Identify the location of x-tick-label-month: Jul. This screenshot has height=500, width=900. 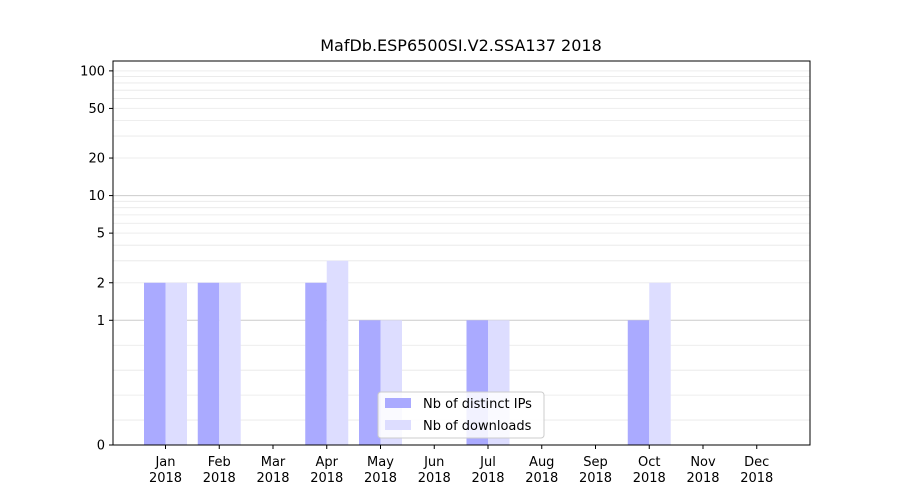
(487, 462).